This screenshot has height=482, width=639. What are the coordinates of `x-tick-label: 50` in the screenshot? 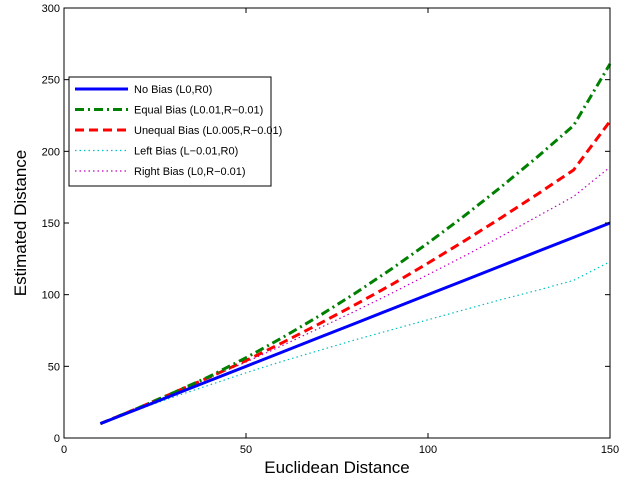 It's located at (246, 450).